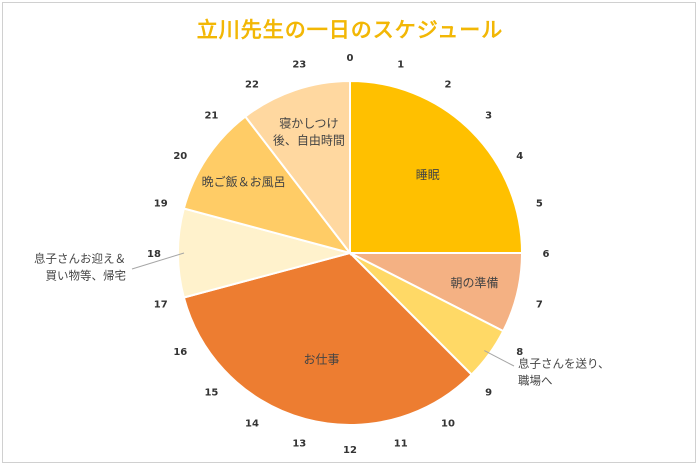 Image resolution: width=700 pixels, height=467 pixels. I want to click on hour-label-23: 23, so click(299, 65).